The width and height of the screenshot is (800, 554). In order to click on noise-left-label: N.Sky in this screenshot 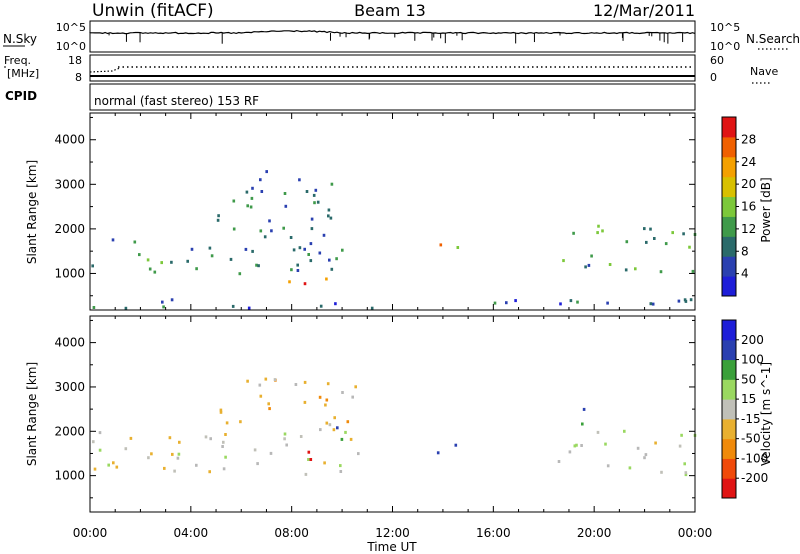, I will do `click(20, 39)`.